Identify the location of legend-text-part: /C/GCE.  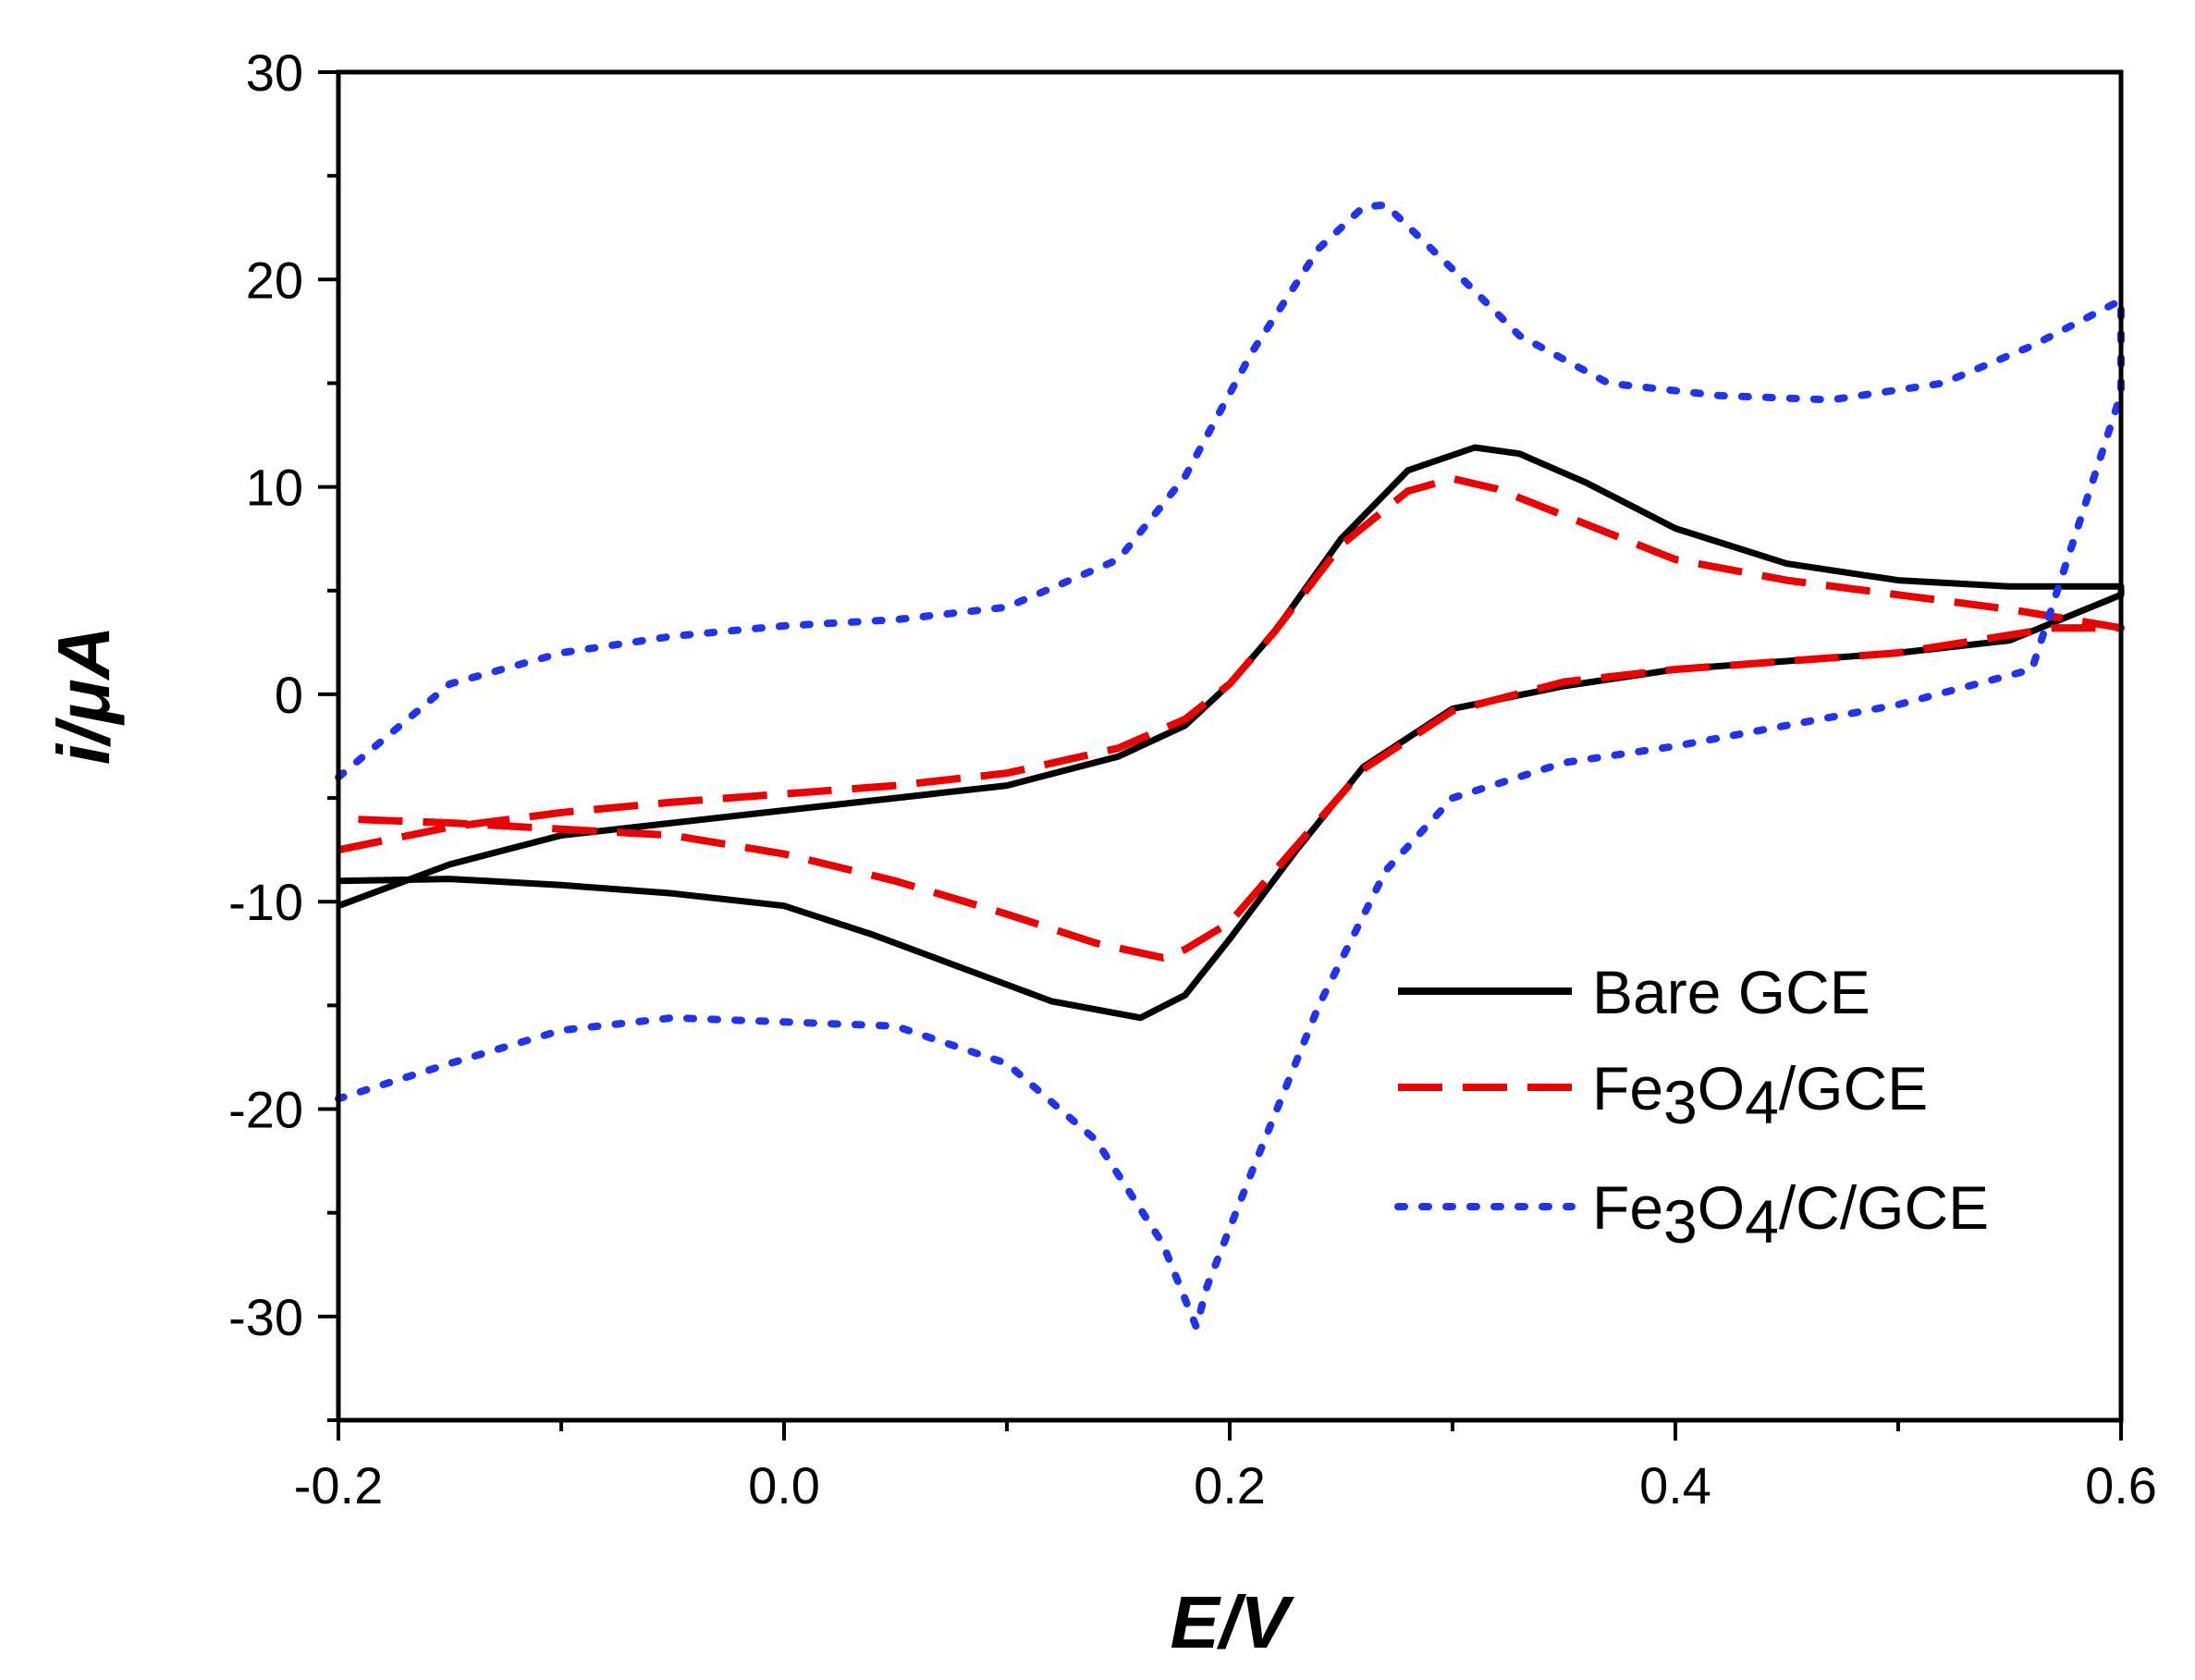
(1884, 1207).